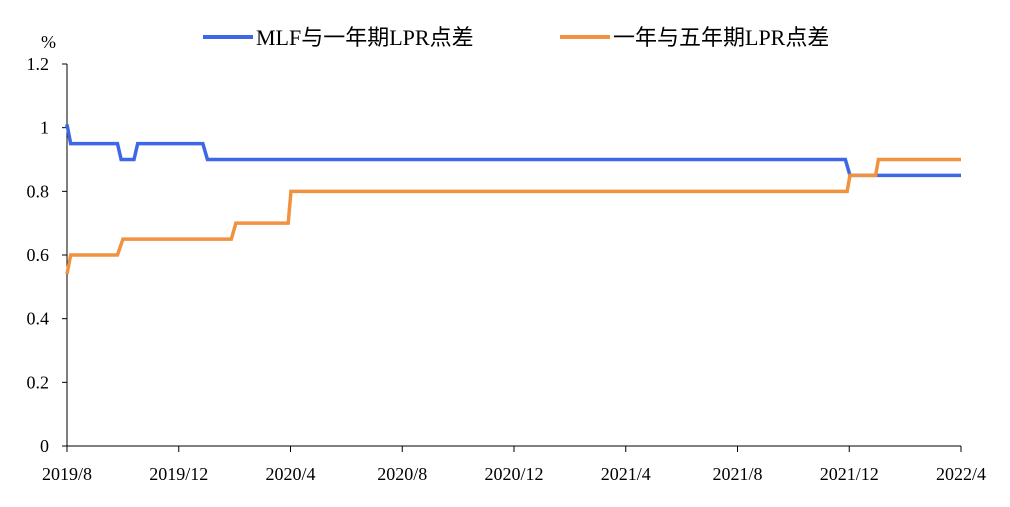 The height and width of the screenshot is (507, 1010). What do you see at coordinates (38, 382) in the screenshot?
I see `y-tick-label: 0.2` at bounding box center [38, 382].